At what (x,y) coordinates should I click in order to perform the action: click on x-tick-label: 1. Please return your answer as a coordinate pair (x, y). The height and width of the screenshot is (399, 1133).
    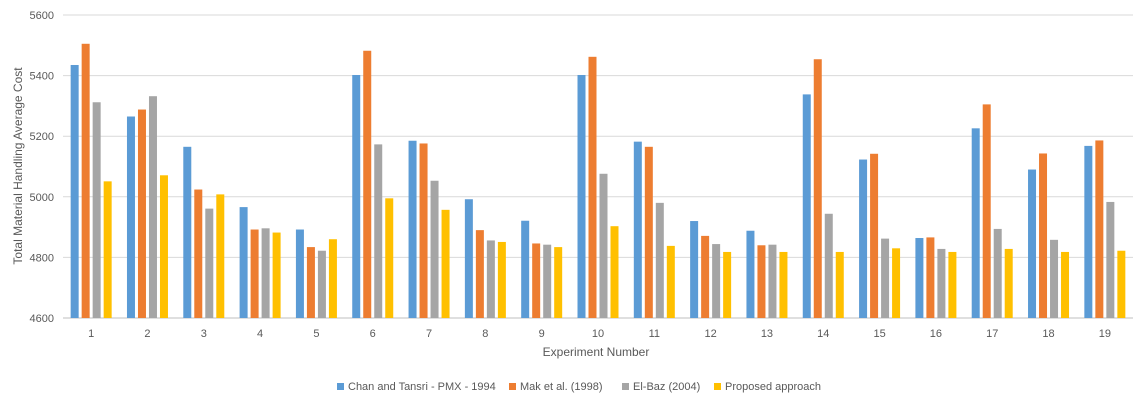
    Looking at the image, I should click on (91, 334).